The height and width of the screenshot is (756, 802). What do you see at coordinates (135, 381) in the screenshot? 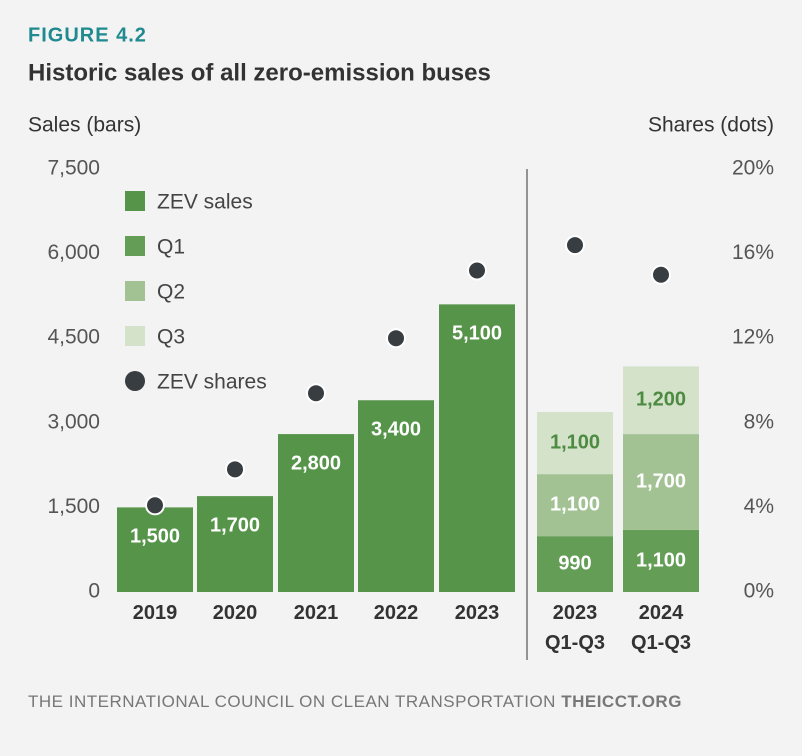
I see `legend-dot` at bounding box center [135, 381].